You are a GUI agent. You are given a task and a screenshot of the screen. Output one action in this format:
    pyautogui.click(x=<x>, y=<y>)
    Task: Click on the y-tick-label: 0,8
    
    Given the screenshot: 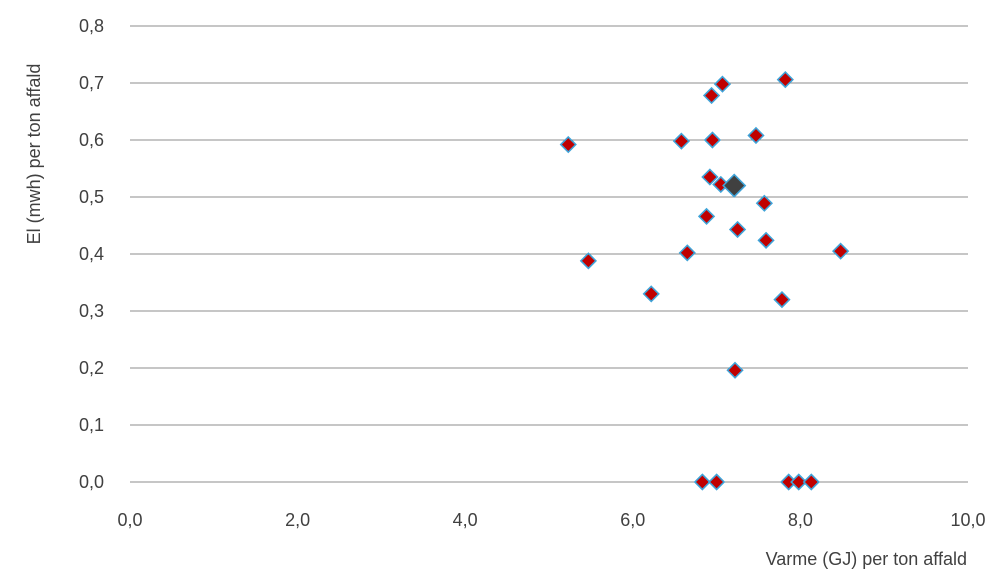 What is the action you would take?
    pyautogui.click(x=91, y=26)
    